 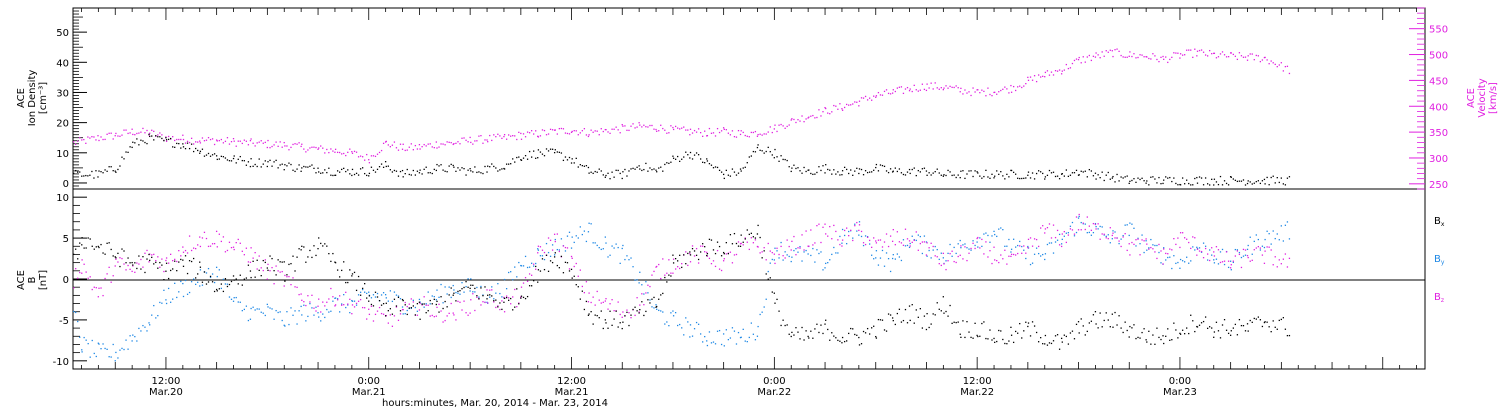 What do you see at coordinates (64, 321) in the screenshot?
I see `bfield-tick-label: -5` at bounding box center [64, 321].